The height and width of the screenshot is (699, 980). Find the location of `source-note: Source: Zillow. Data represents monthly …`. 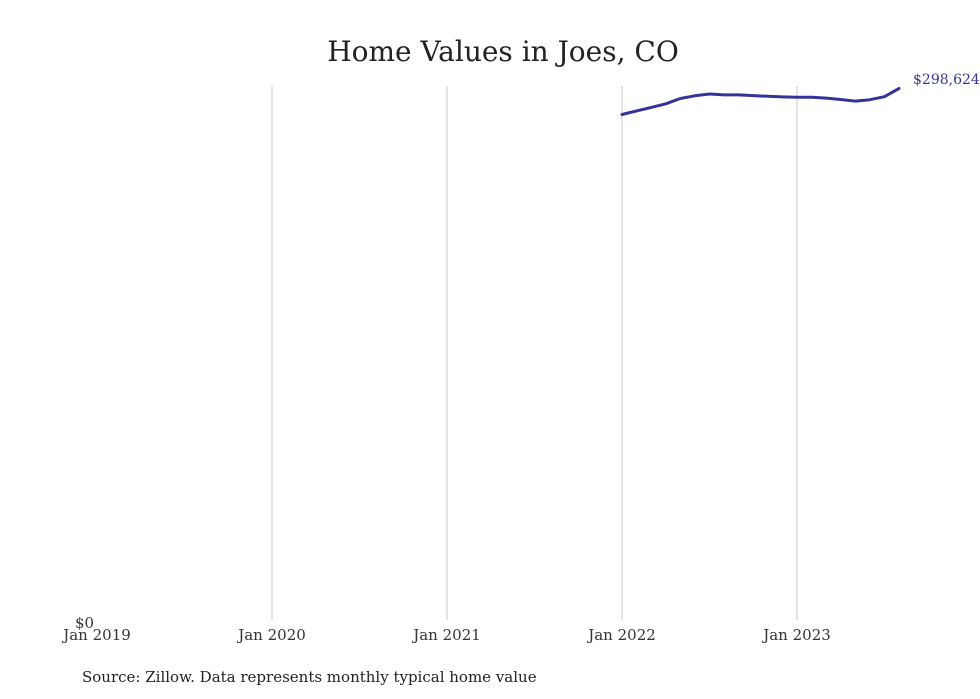

source-note: Source: Zillow. Data represents monthly … is located at coordinates (309, 677).